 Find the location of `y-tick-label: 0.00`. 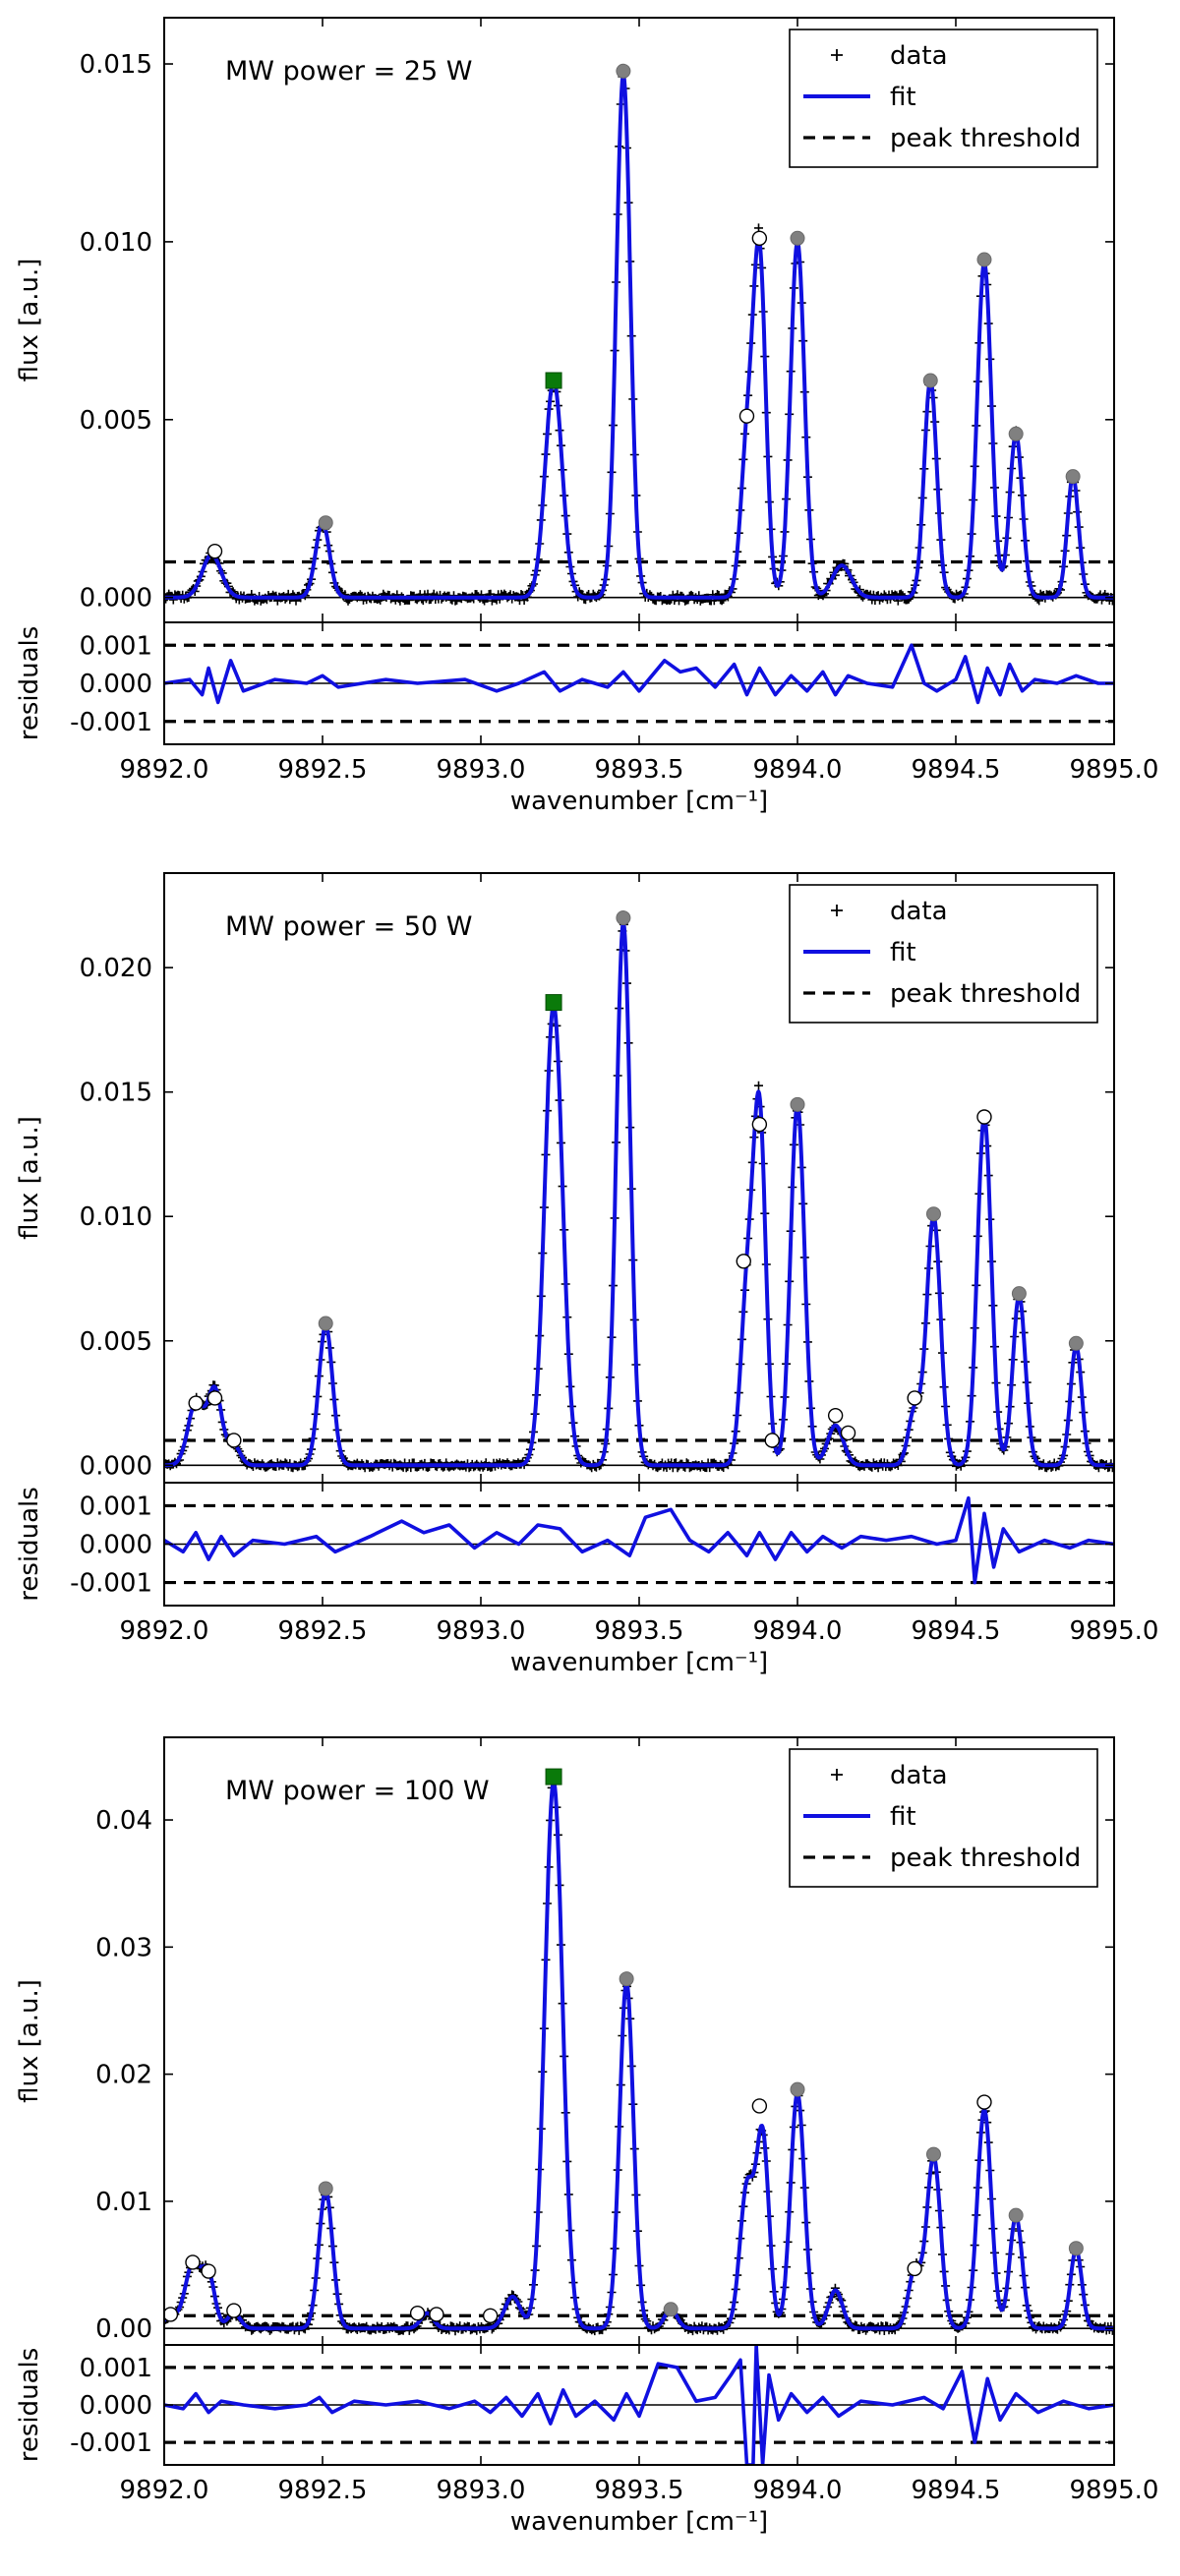

y-tick-label: 0.00 is located at coordinates (123, 2329).